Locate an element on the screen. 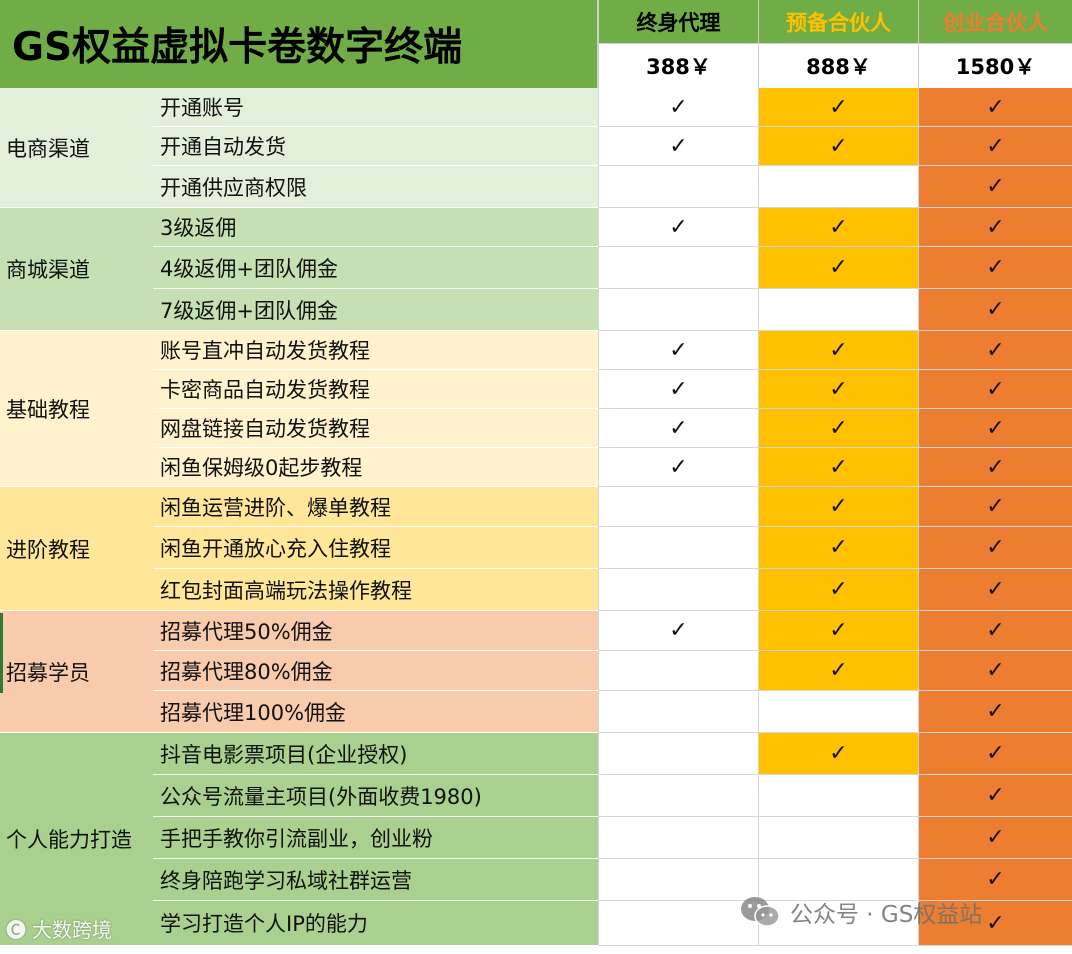 This screenshot has height=954, width=1072. watermark-left-text: 大数跨境 is located at coordinates (72, 930).